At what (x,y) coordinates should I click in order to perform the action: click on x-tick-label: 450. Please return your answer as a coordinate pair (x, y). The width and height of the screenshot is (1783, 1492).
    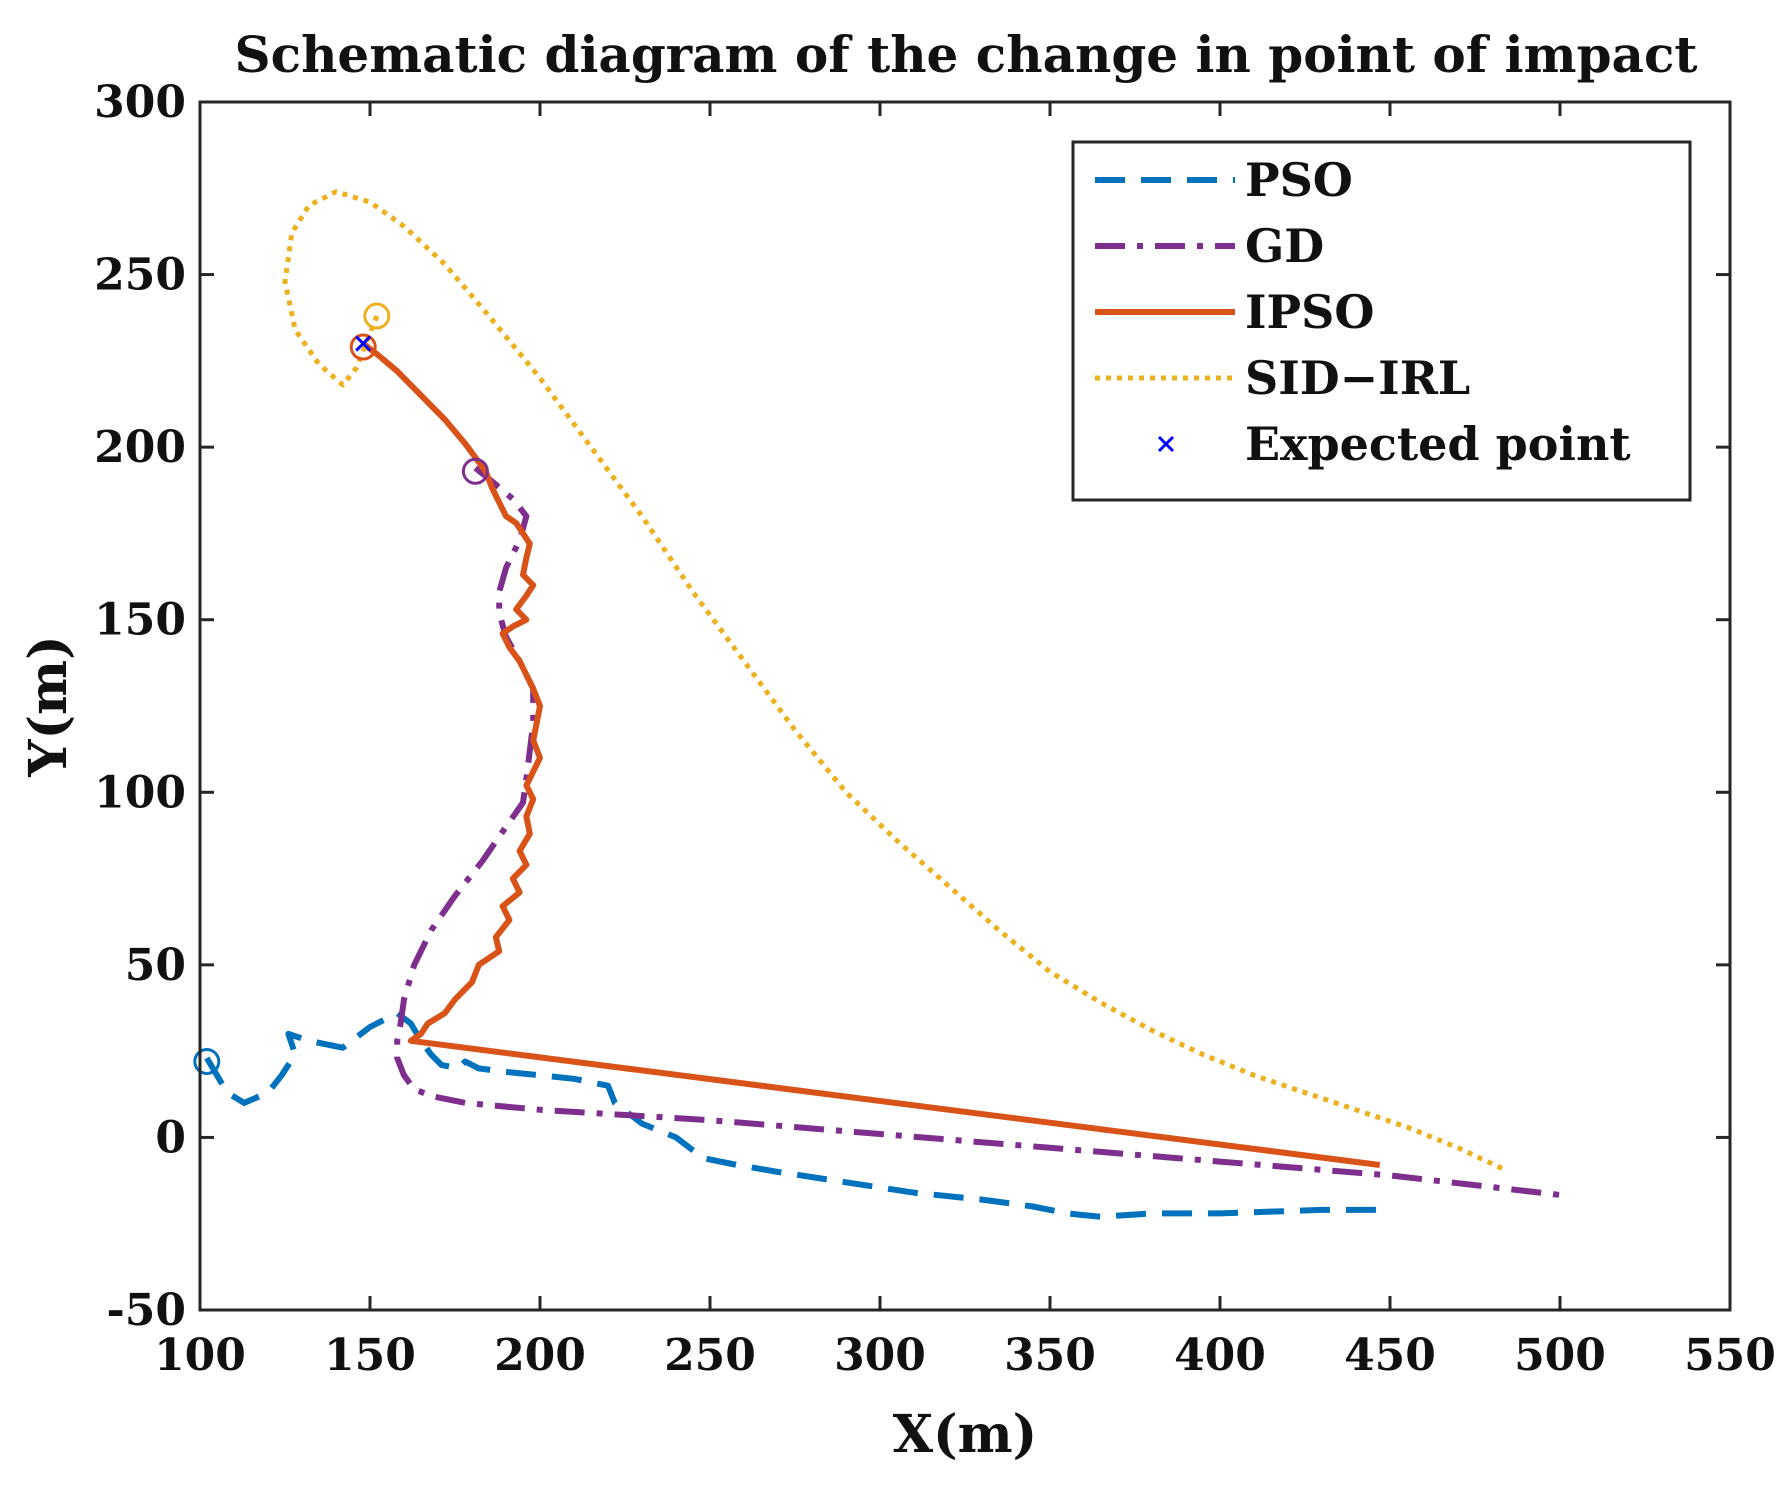
    Looking at the image, I should click on (1390, 1355).